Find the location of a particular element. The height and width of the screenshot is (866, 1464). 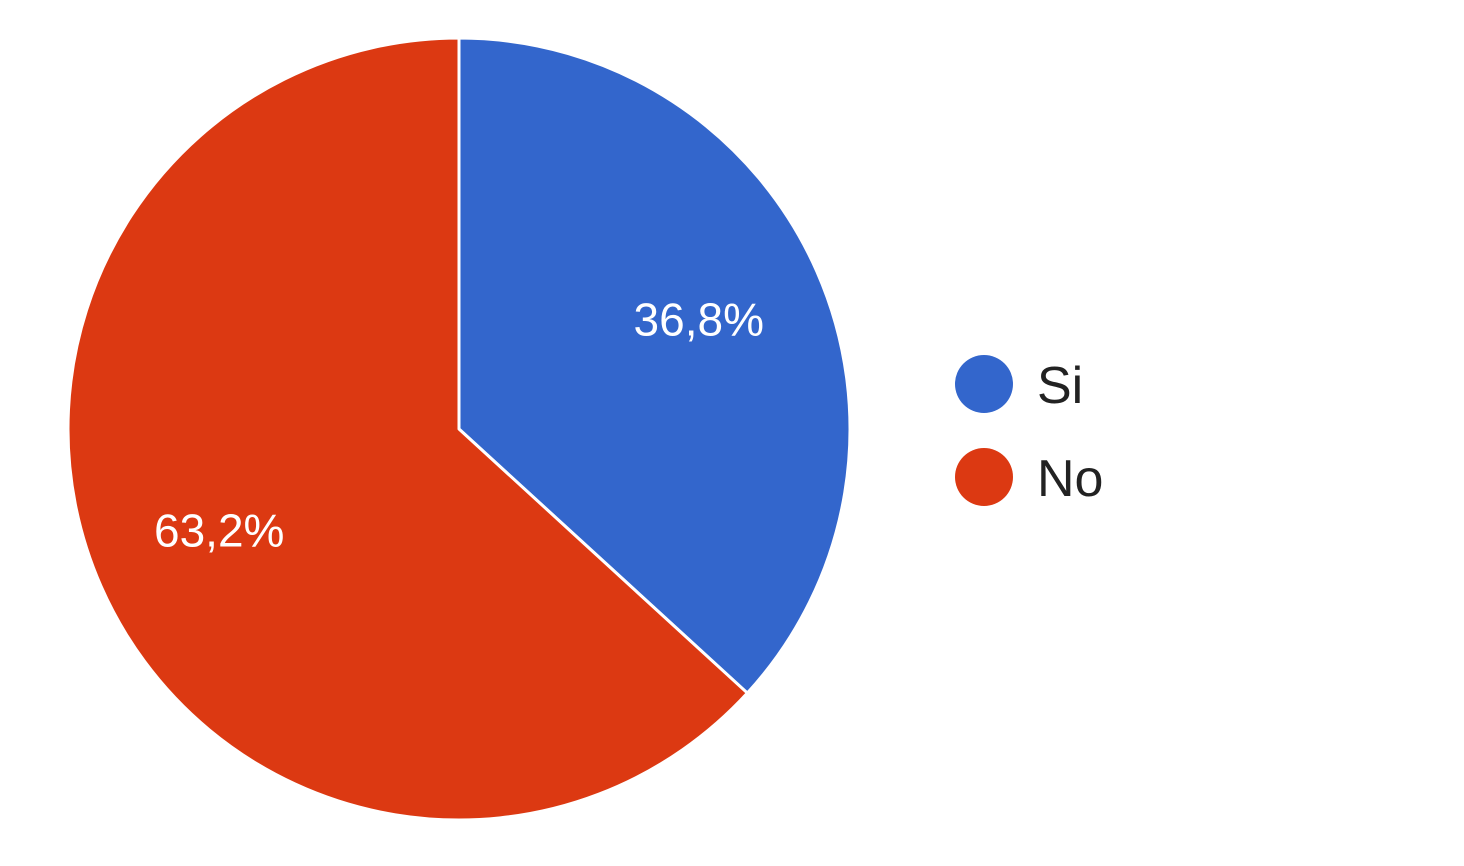

legend-label-no: No is located at coordinates (1070, 479).